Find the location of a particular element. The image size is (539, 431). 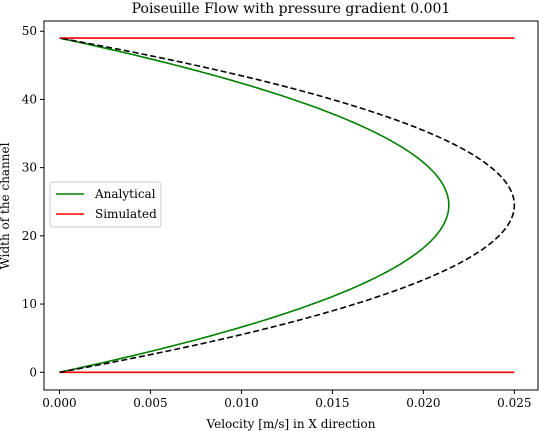

x-axis-label: Velocity [m/s] in X direction is located at coordinates (291, 424).